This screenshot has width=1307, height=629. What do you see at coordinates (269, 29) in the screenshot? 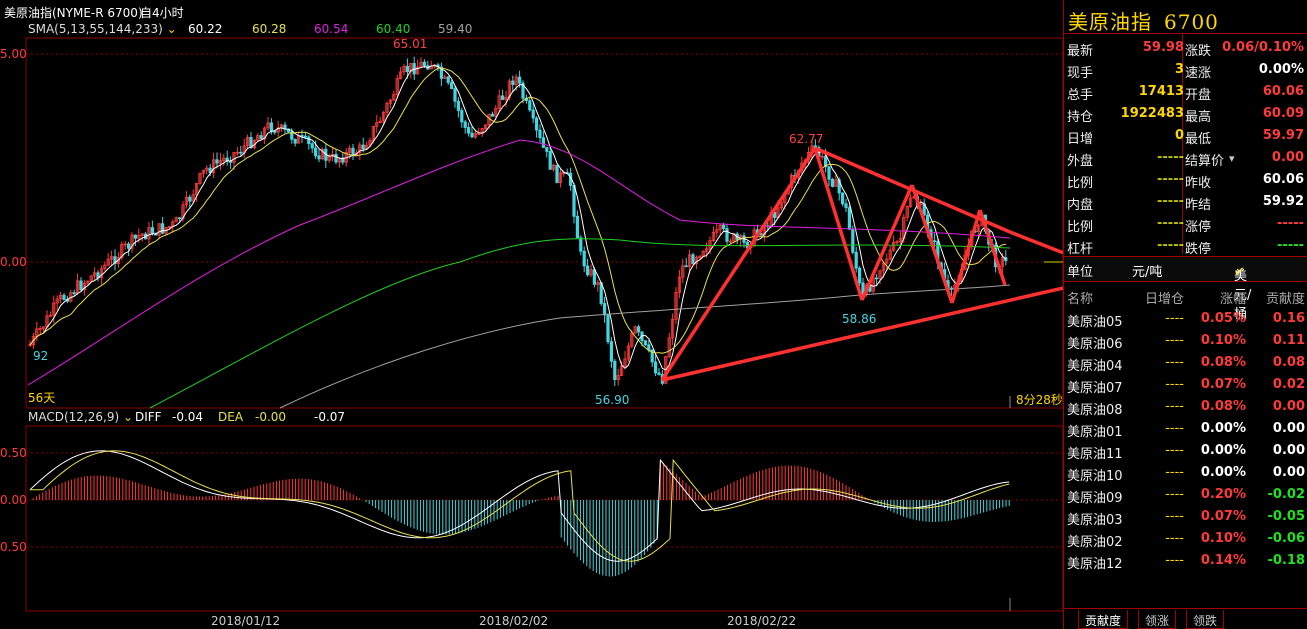
I see `sma13-value: 60.28` at bounding box center [269, 29].